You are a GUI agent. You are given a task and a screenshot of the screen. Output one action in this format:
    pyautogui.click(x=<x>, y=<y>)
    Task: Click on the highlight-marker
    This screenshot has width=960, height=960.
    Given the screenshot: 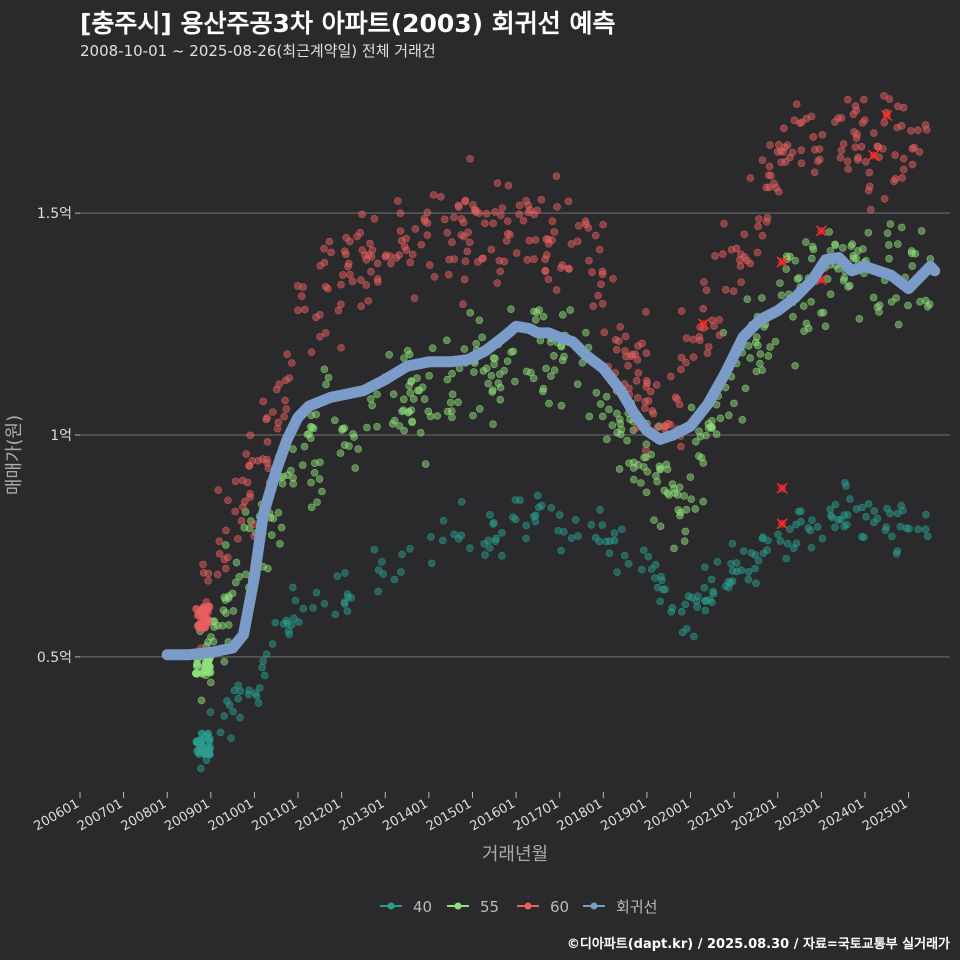 What is the action you would take?
    pyautogui.click(x=874, y=155)
    